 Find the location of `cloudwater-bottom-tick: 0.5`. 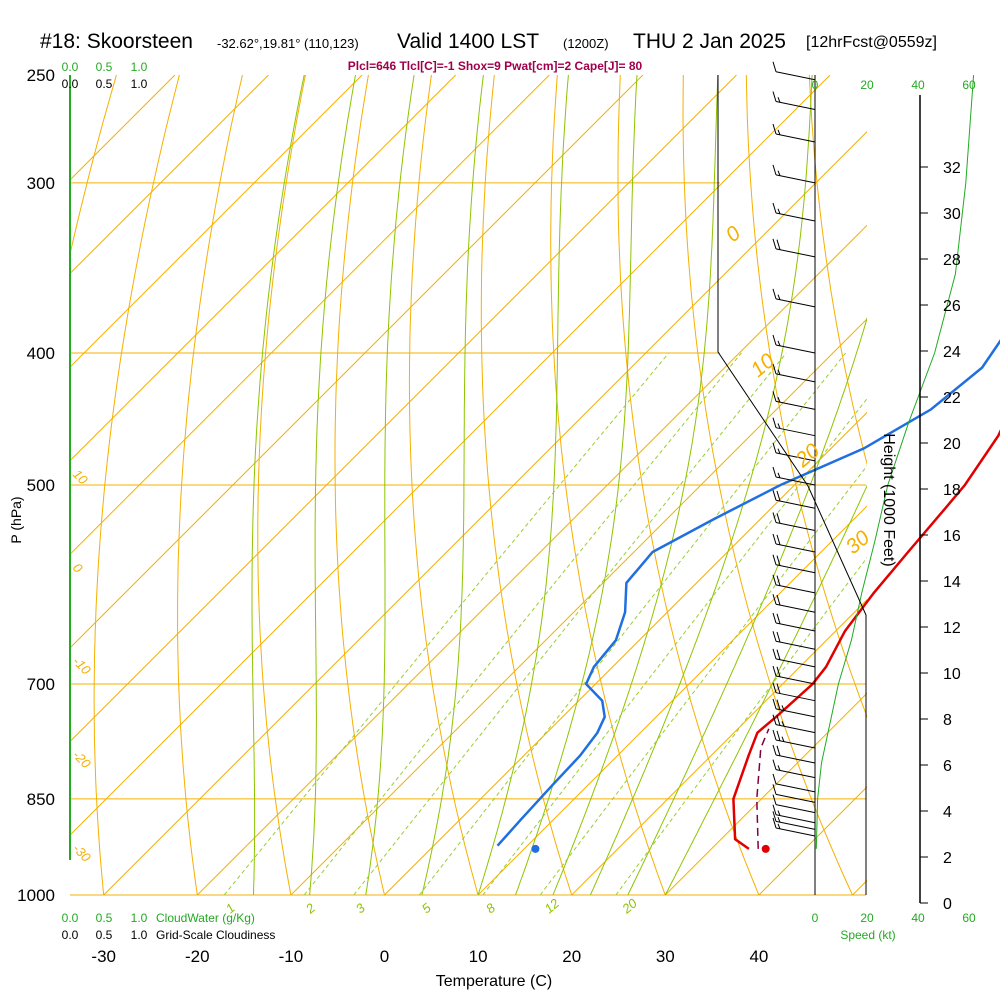

cloudwater-bottom-tick: 0.5 is located at coordinates (104, 918).